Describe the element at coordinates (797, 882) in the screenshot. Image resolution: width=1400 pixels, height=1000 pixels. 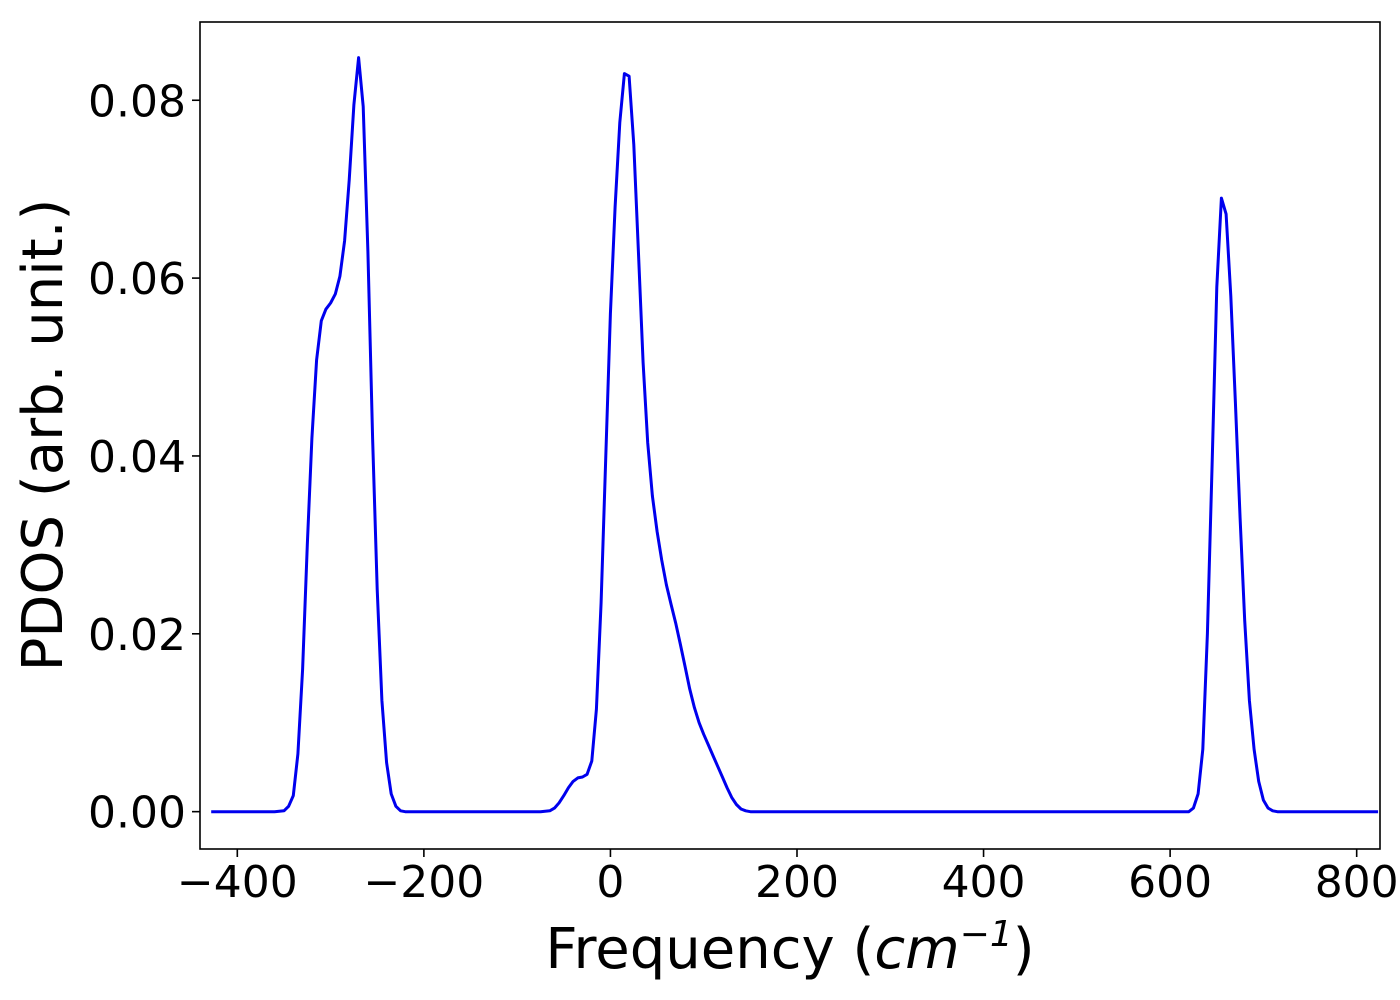
I see `x-tick-label: 200` at that location.